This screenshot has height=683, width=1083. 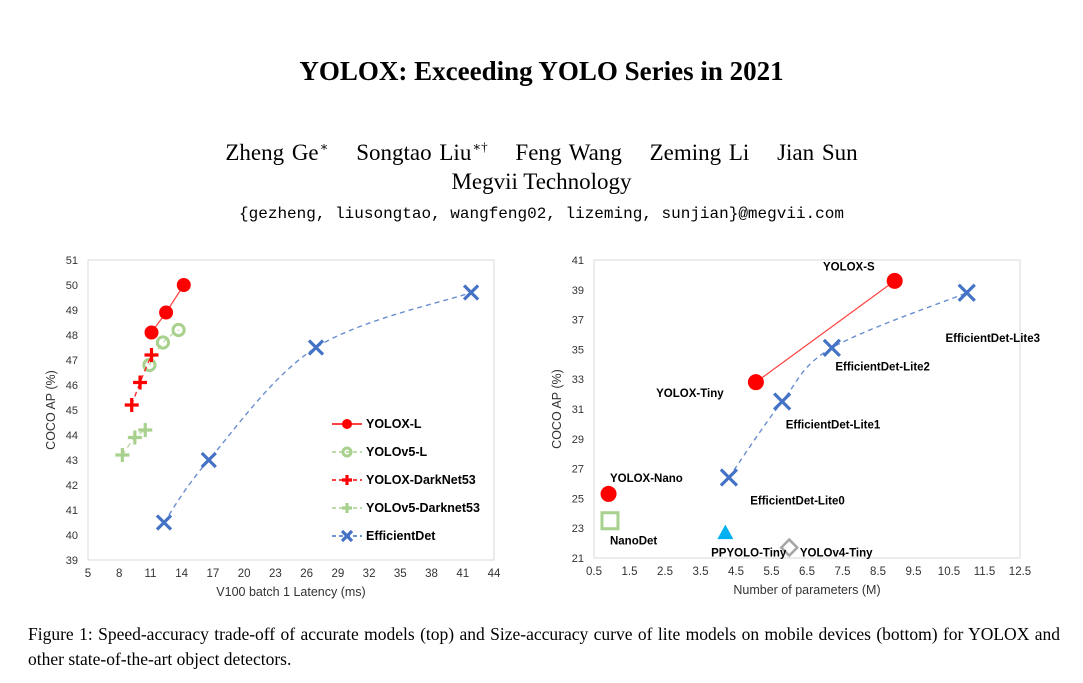 I want to click on annotation-ppyolo-tiny: PPYOLO-Tiny, so click(x=749, y=554).